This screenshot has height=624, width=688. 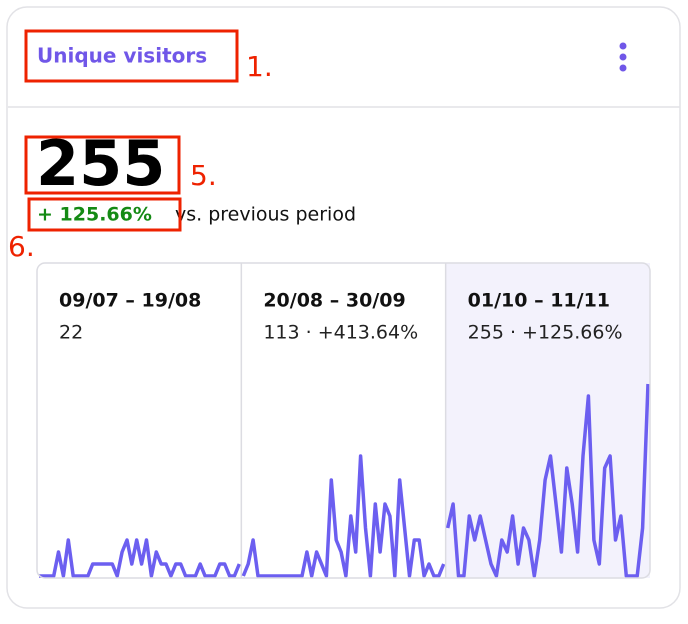 I want to click on period-summary: 22, so click(x=71, y=333).